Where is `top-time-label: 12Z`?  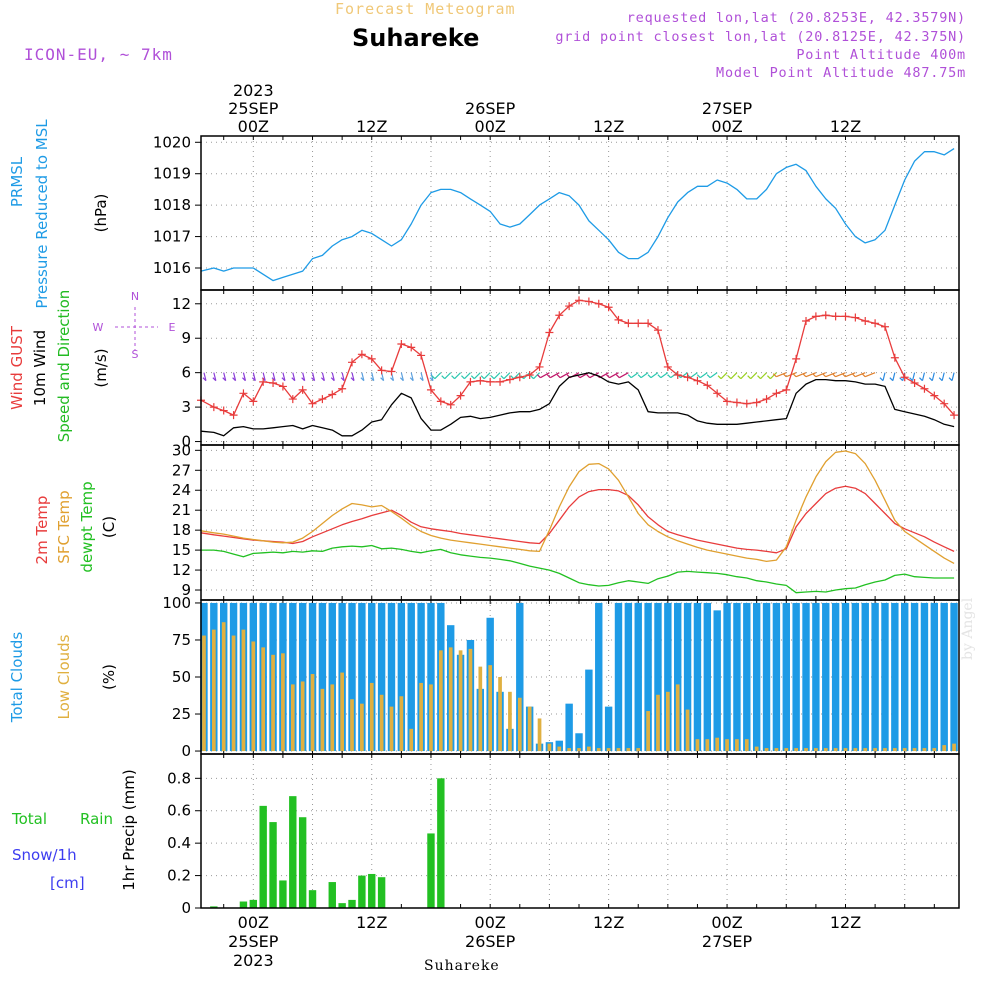 top-time-label: 12Z is located at coordinates (608, 126).